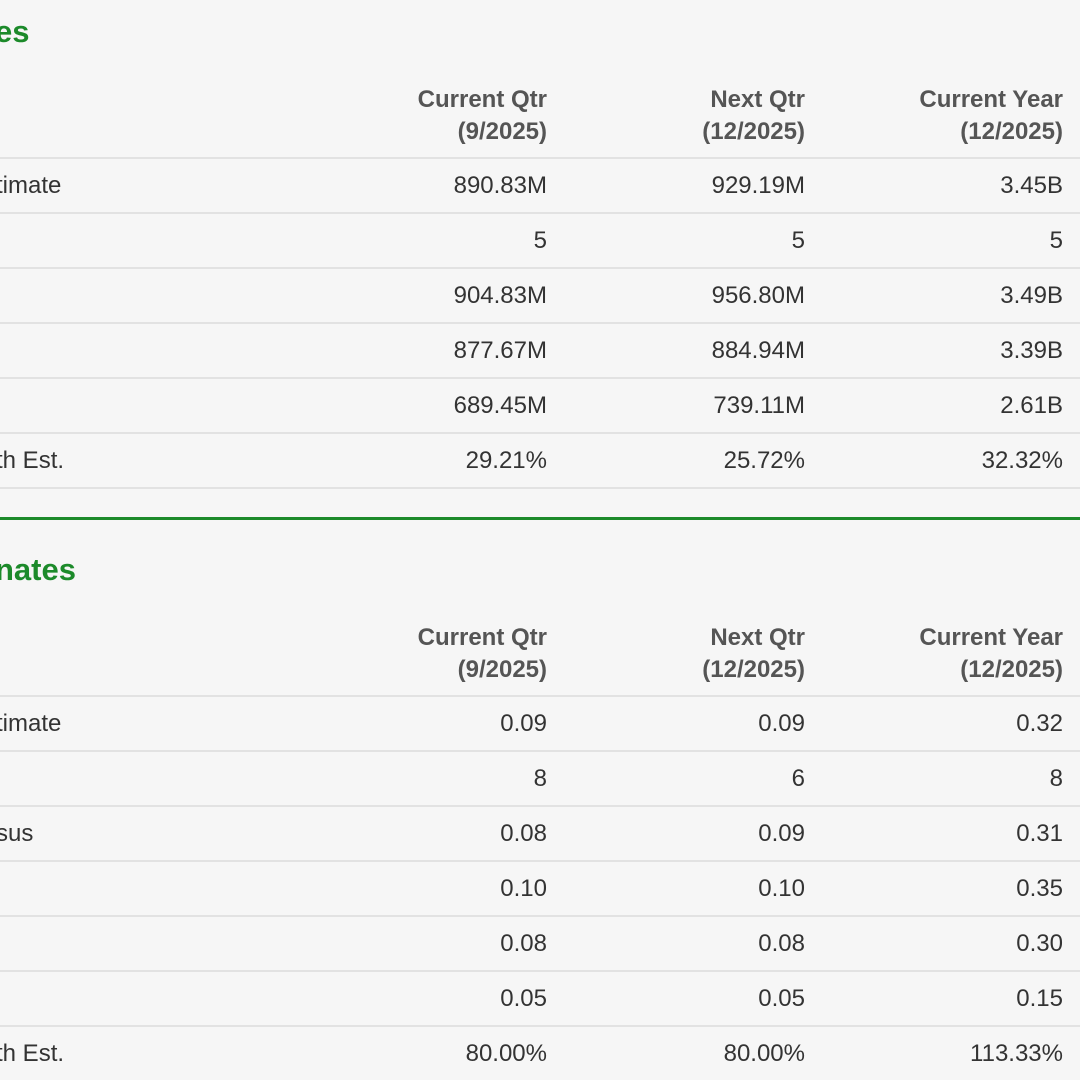  I want to click on cell-current-year: 3.39B, so click(1031, 350).